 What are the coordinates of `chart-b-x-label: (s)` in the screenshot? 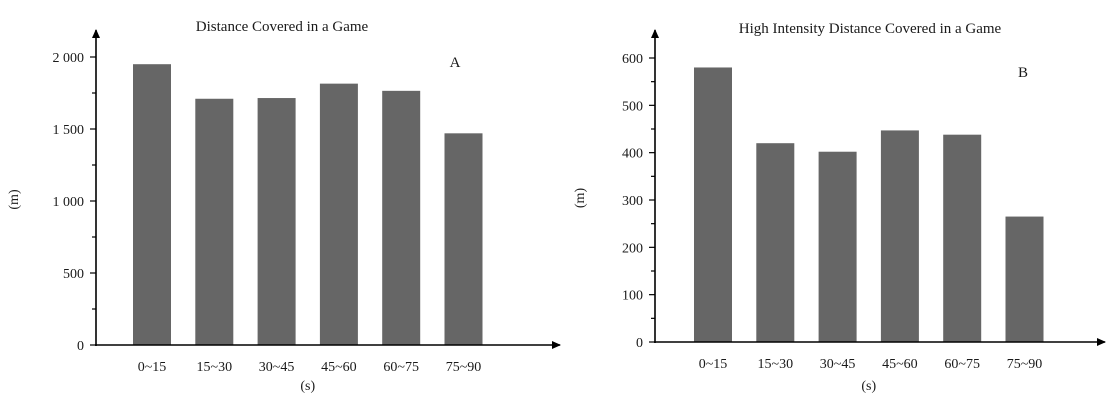 It's located at (868, 386).